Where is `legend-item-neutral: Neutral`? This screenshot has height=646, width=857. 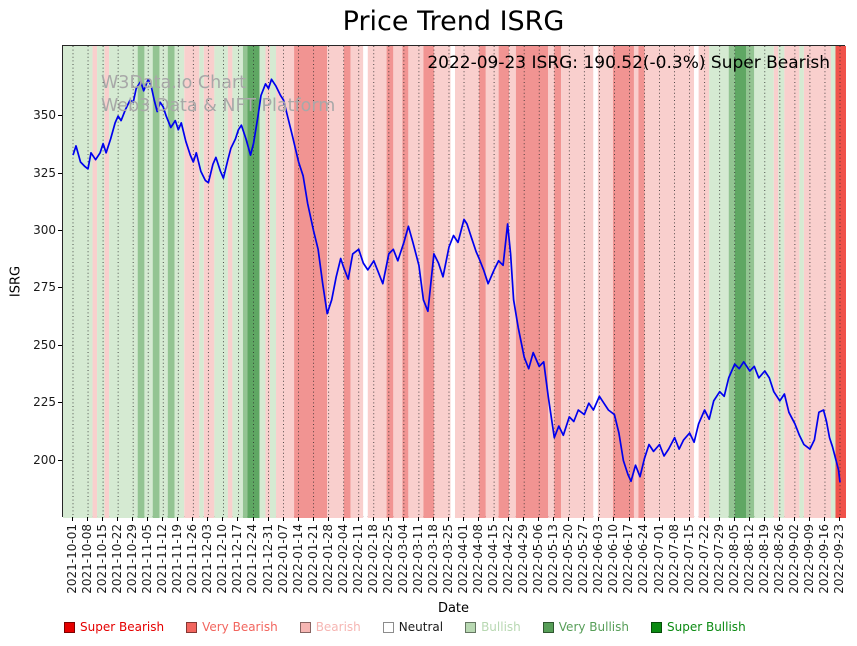 legend-item-neutral: Neutral is located at coordinates (412, 627).